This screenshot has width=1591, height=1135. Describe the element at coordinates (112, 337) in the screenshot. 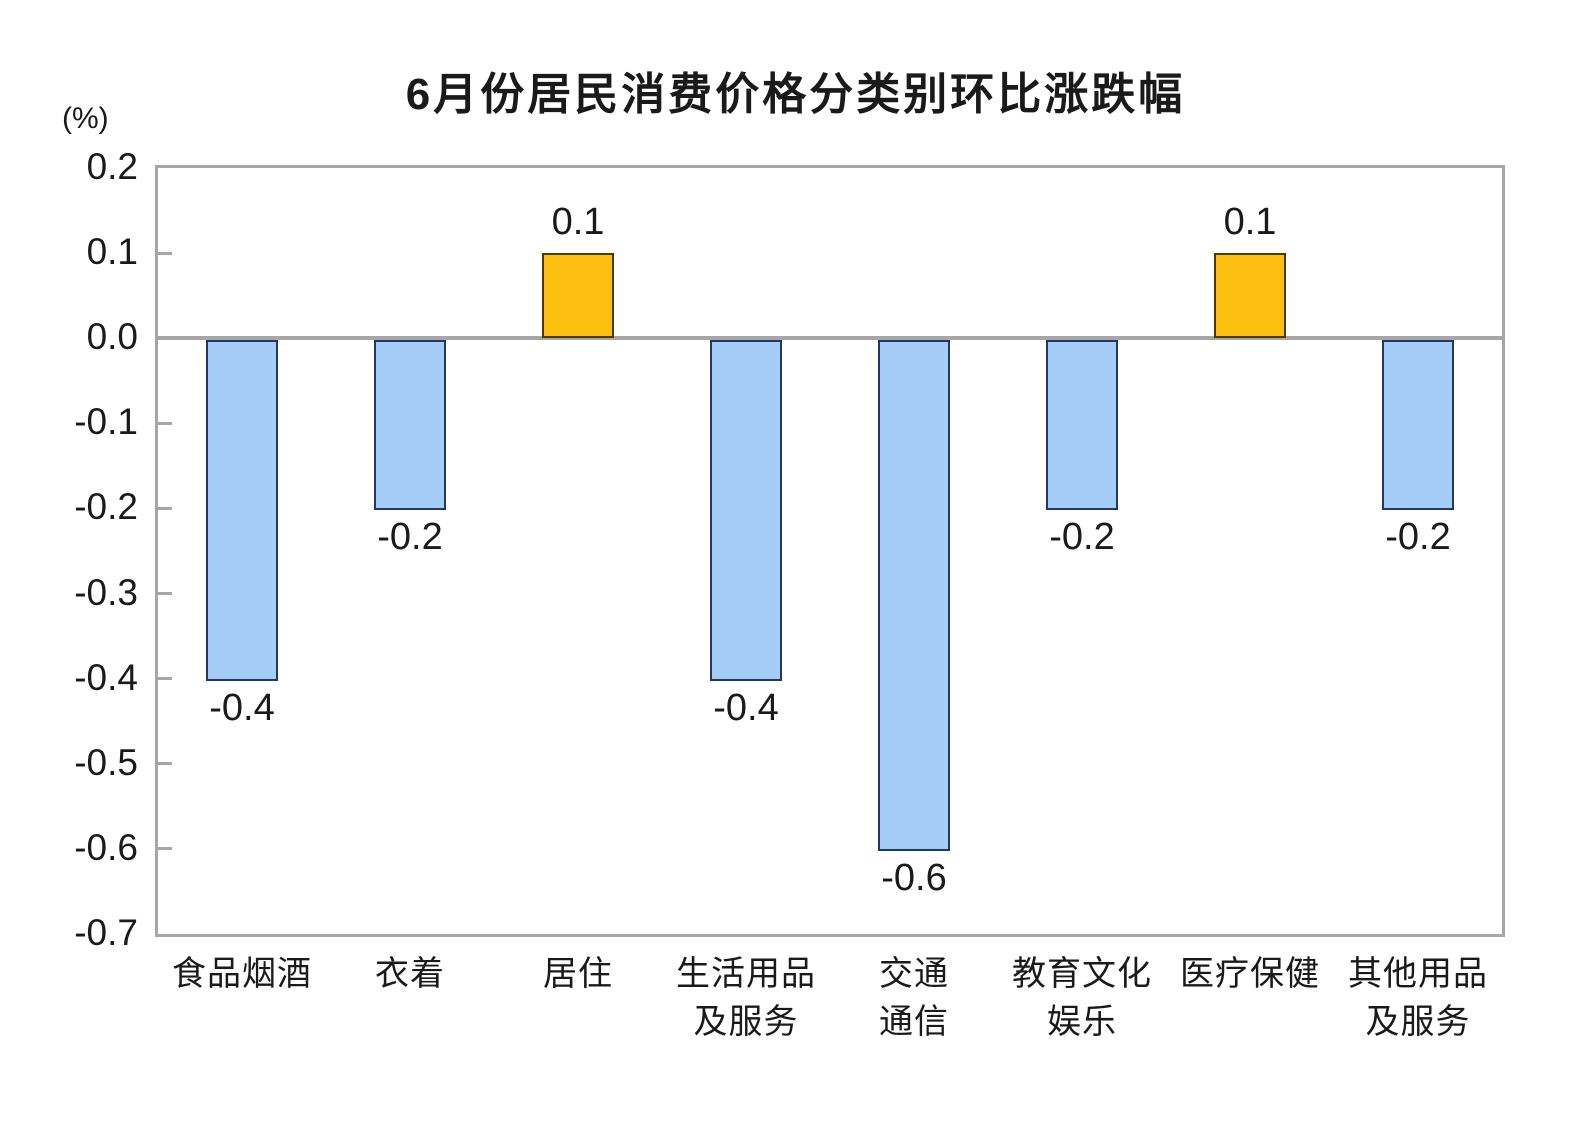

I see `y-axis-tick-label: 0.0` at that location.